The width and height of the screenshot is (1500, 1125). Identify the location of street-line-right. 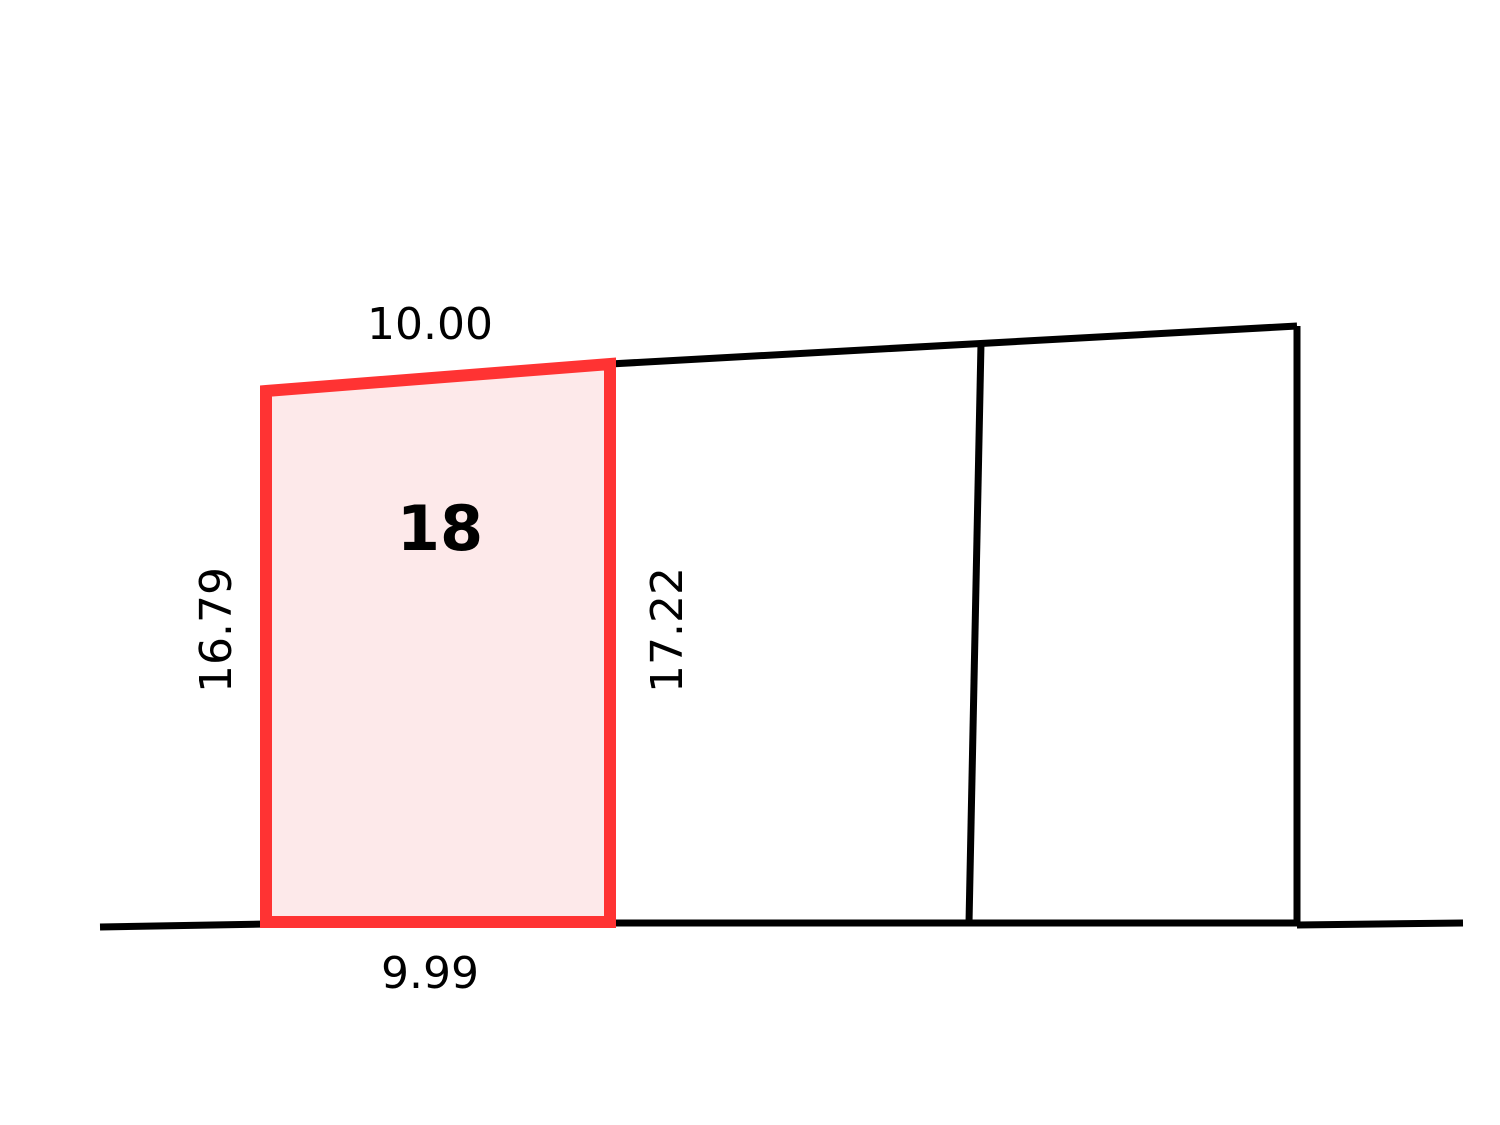
(1380, 924).